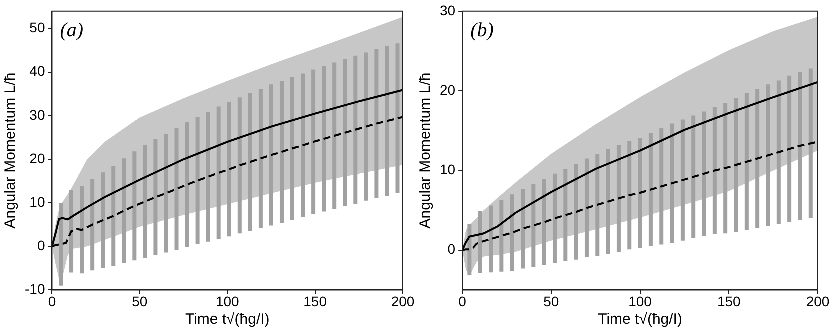 This screenshot has width=830, height=329. Describe the element at coordinates (482, 31) in the screenshot. I see `annotation: (b)` at that location.